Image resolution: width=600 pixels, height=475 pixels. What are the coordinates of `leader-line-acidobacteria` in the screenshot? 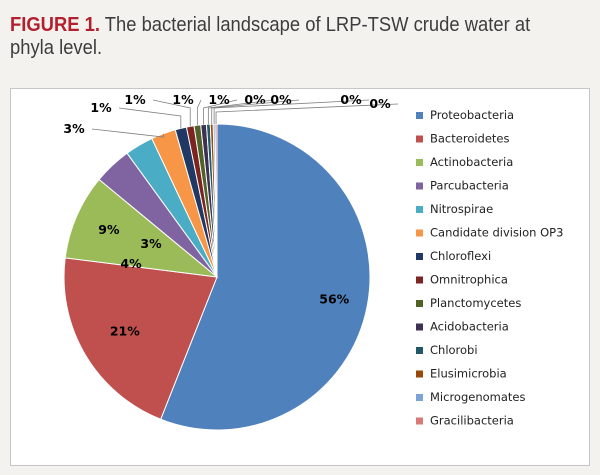 It's located at (220, 112).